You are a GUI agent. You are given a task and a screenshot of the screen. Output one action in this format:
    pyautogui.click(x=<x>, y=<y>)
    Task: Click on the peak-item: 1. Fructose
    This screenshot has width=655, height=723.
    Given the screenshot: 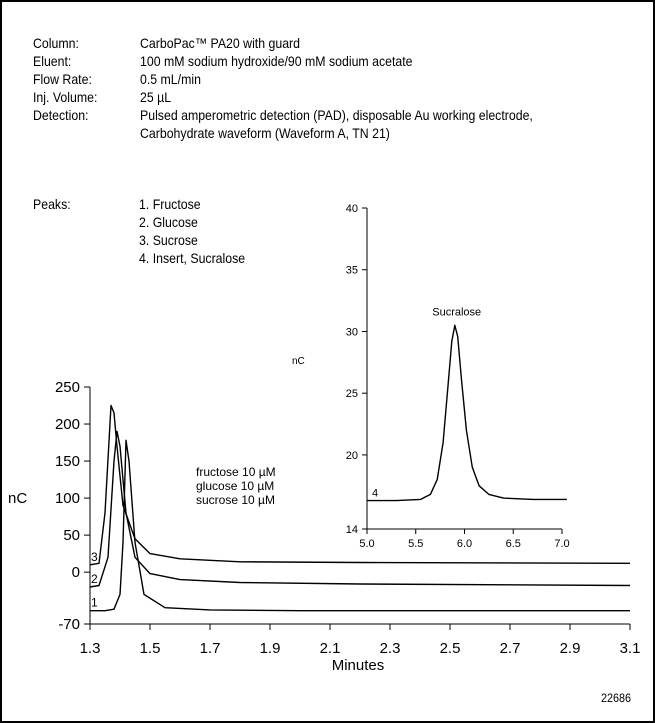 What is the action you would take?
    pyautogui.click(x=170, y=204)
    